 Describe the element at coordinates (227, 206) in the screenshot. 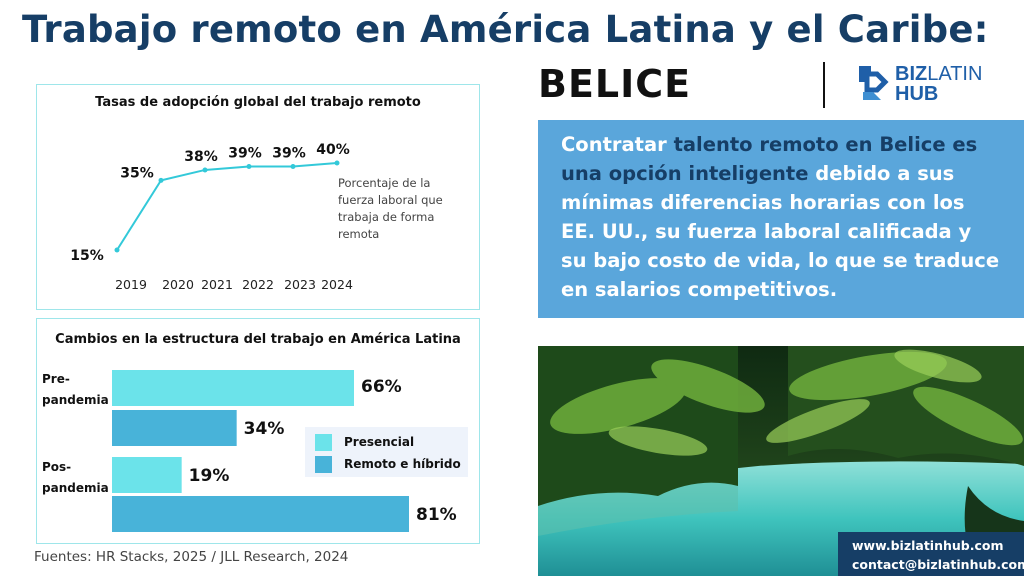

I see `adoption-line` at that location.